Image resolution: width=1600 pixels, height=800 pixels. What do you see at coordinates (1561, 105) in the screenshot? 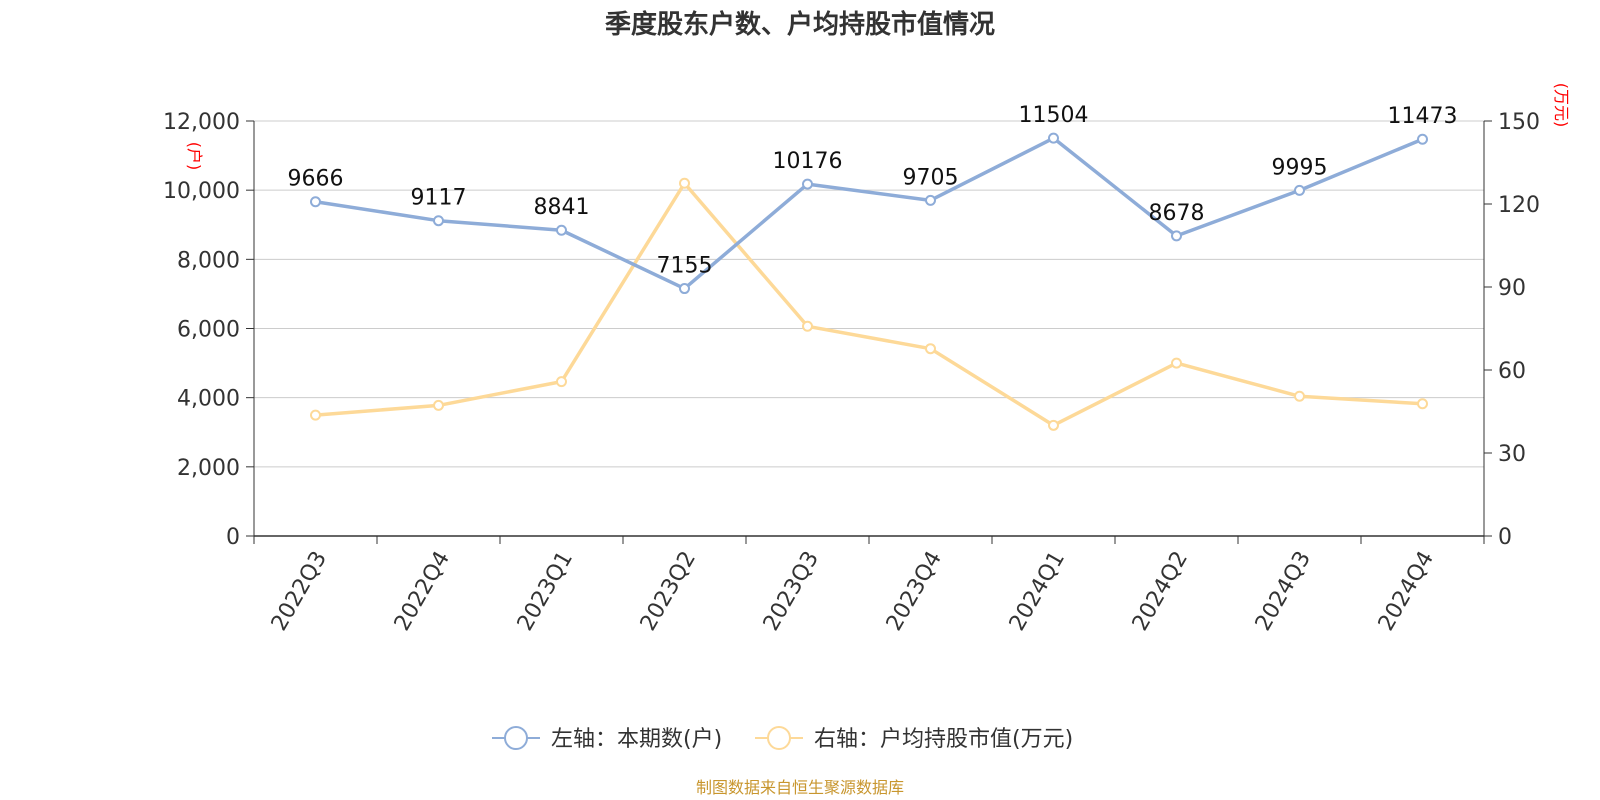
I see `right-axis-unit: (万元)` at bounding box center [1561, 105].